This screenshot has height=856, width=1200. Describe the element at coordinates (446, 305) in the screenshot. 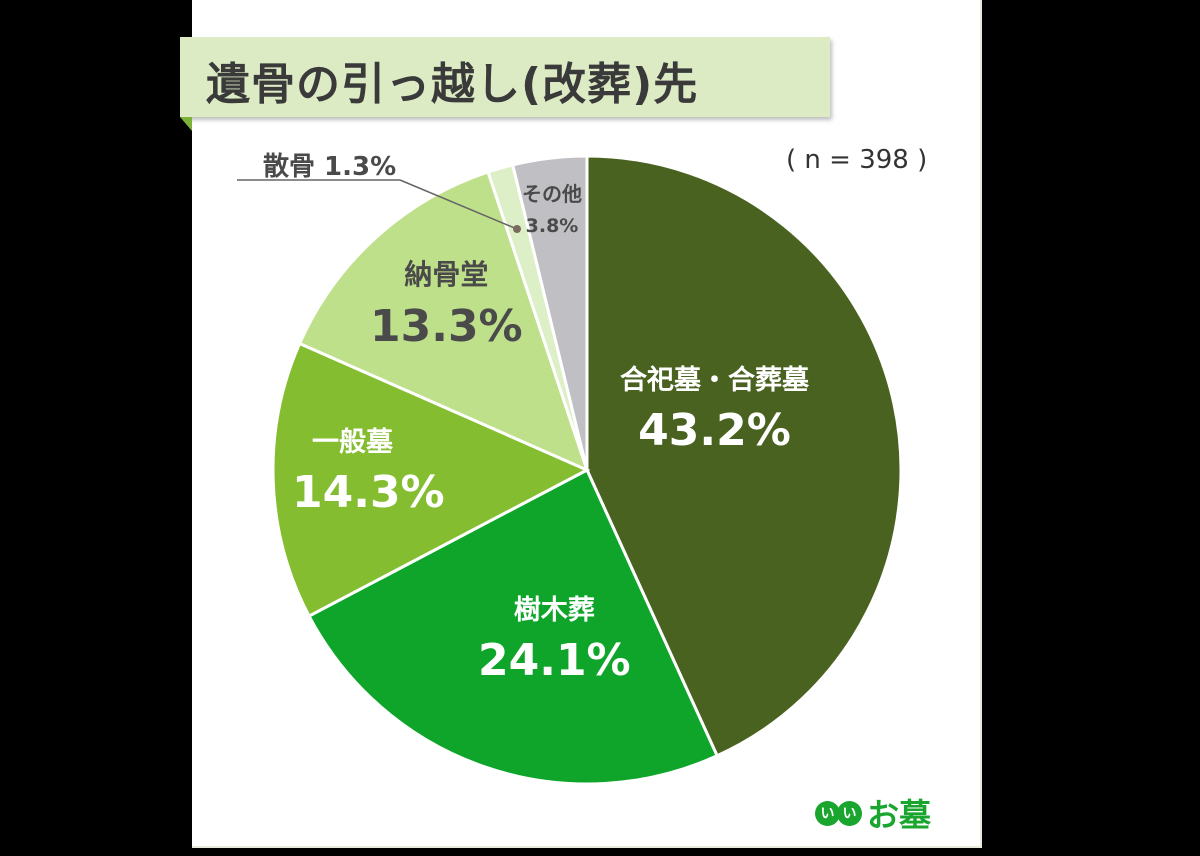

I see `slice-label-noukotsudou: 納骨堂 13.3%` at that location.